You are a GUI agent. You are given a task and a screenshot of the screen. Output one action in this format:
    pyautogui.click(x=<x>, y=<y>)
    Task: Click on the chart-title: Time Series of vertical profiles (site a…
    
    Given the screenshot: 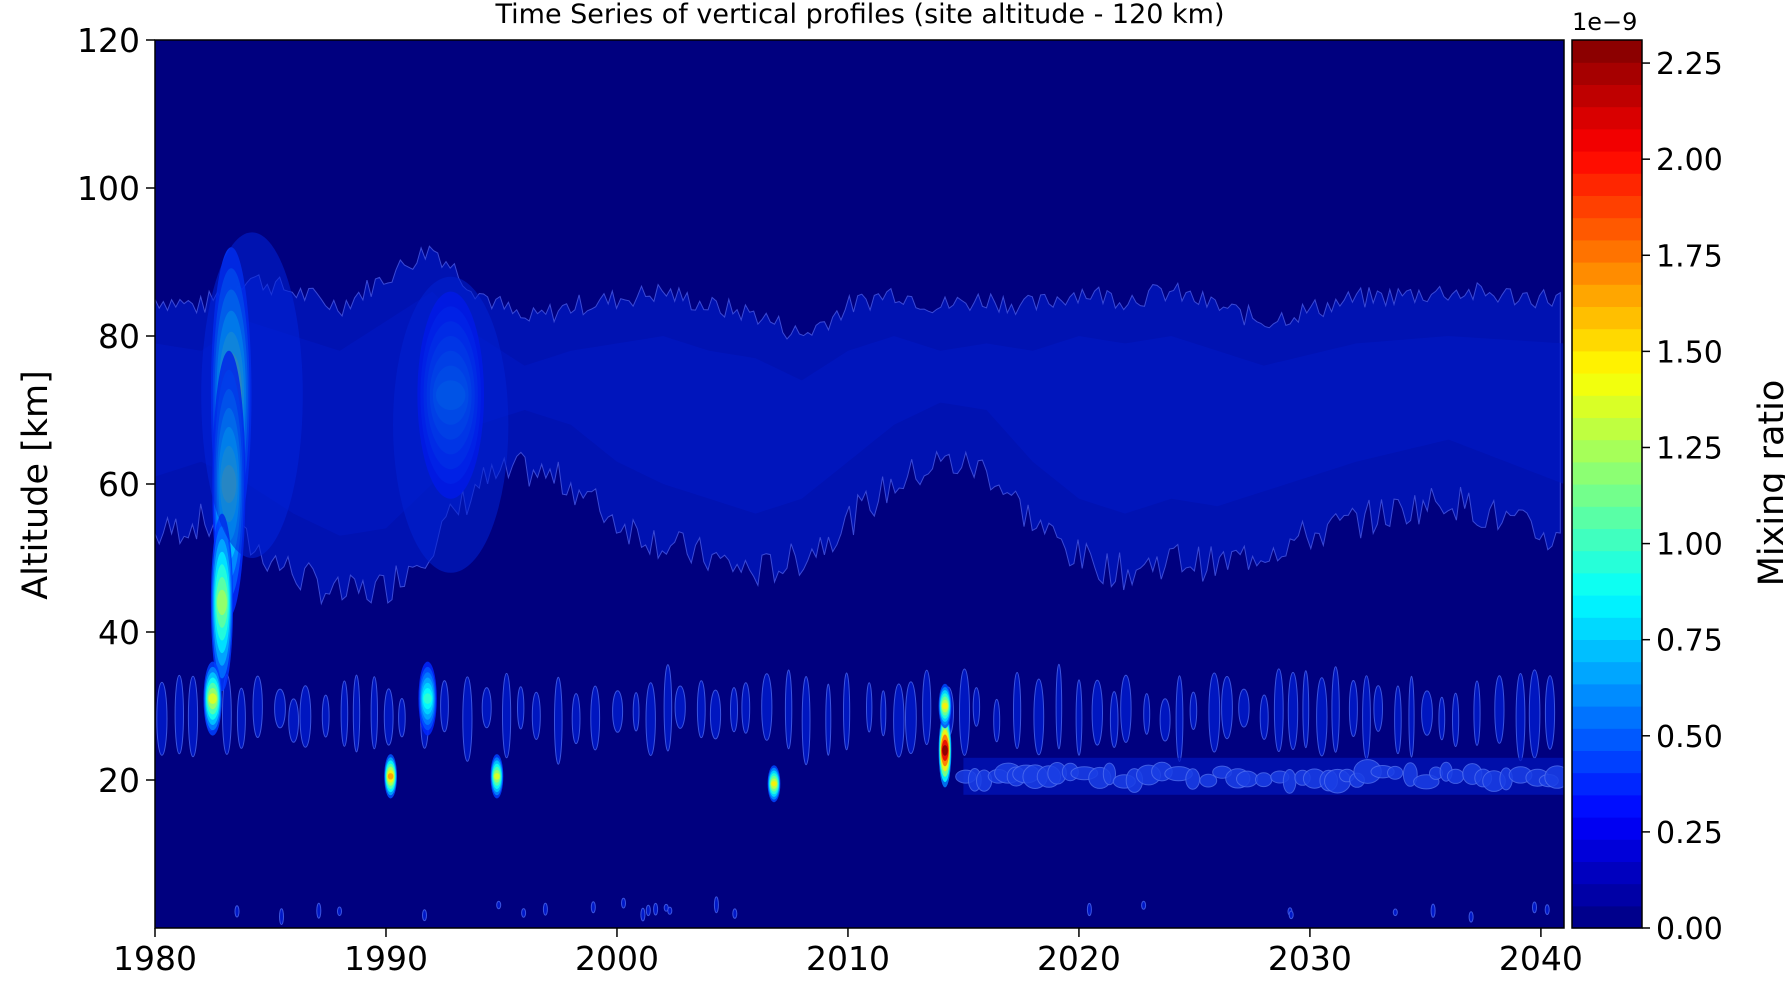 What is the action you would take?
    pyautogui.click(x=859, y=15)
    